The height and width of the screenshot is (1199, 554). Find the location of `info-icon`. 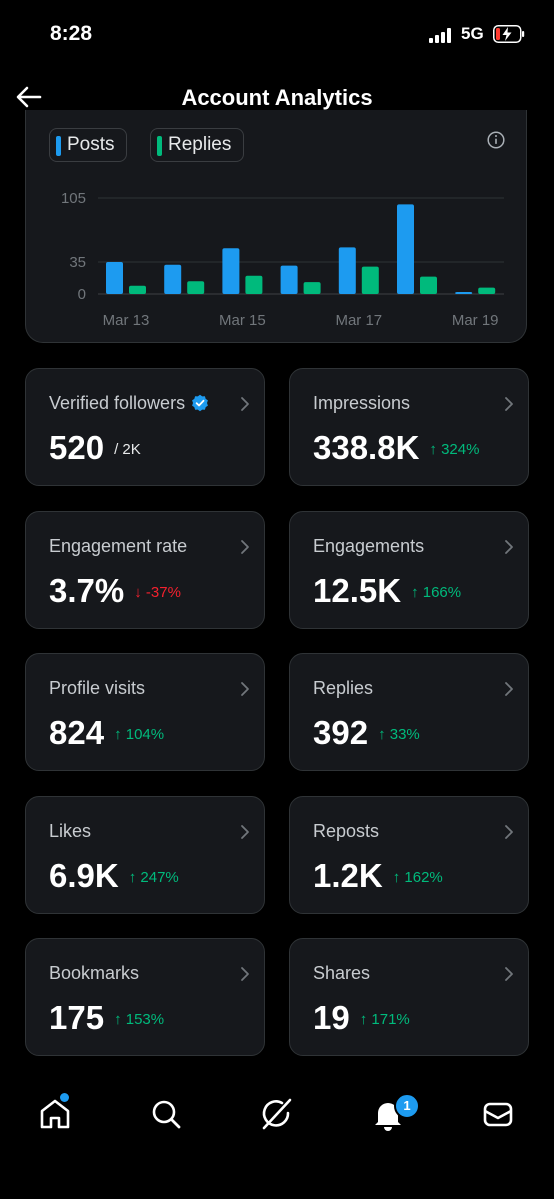

info-icon is located at coordinates (496, 140).